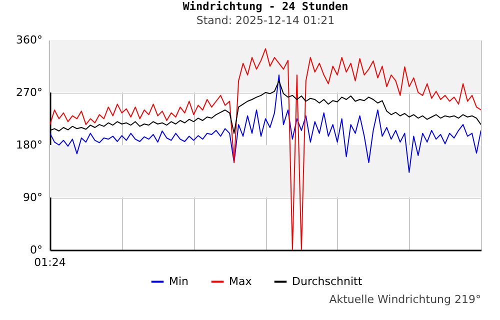 This screenshot has height=320, width=500. Describe the element at coordinates (405, 299) in the screenshot. I see `text: Aktuelle Windrichtung 219°` at that location.